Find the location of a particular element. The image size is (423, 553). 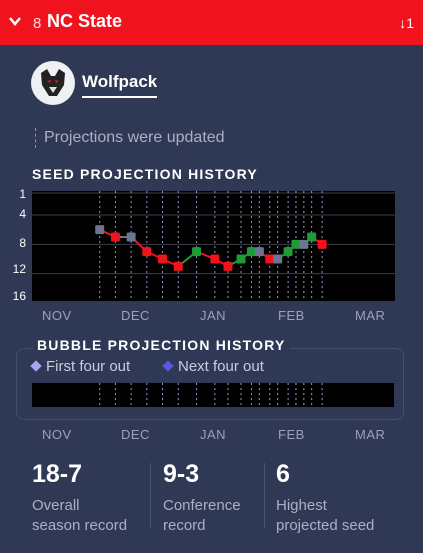

team-header: 8 NC State ↓1 is located at coordinates (211, 22).